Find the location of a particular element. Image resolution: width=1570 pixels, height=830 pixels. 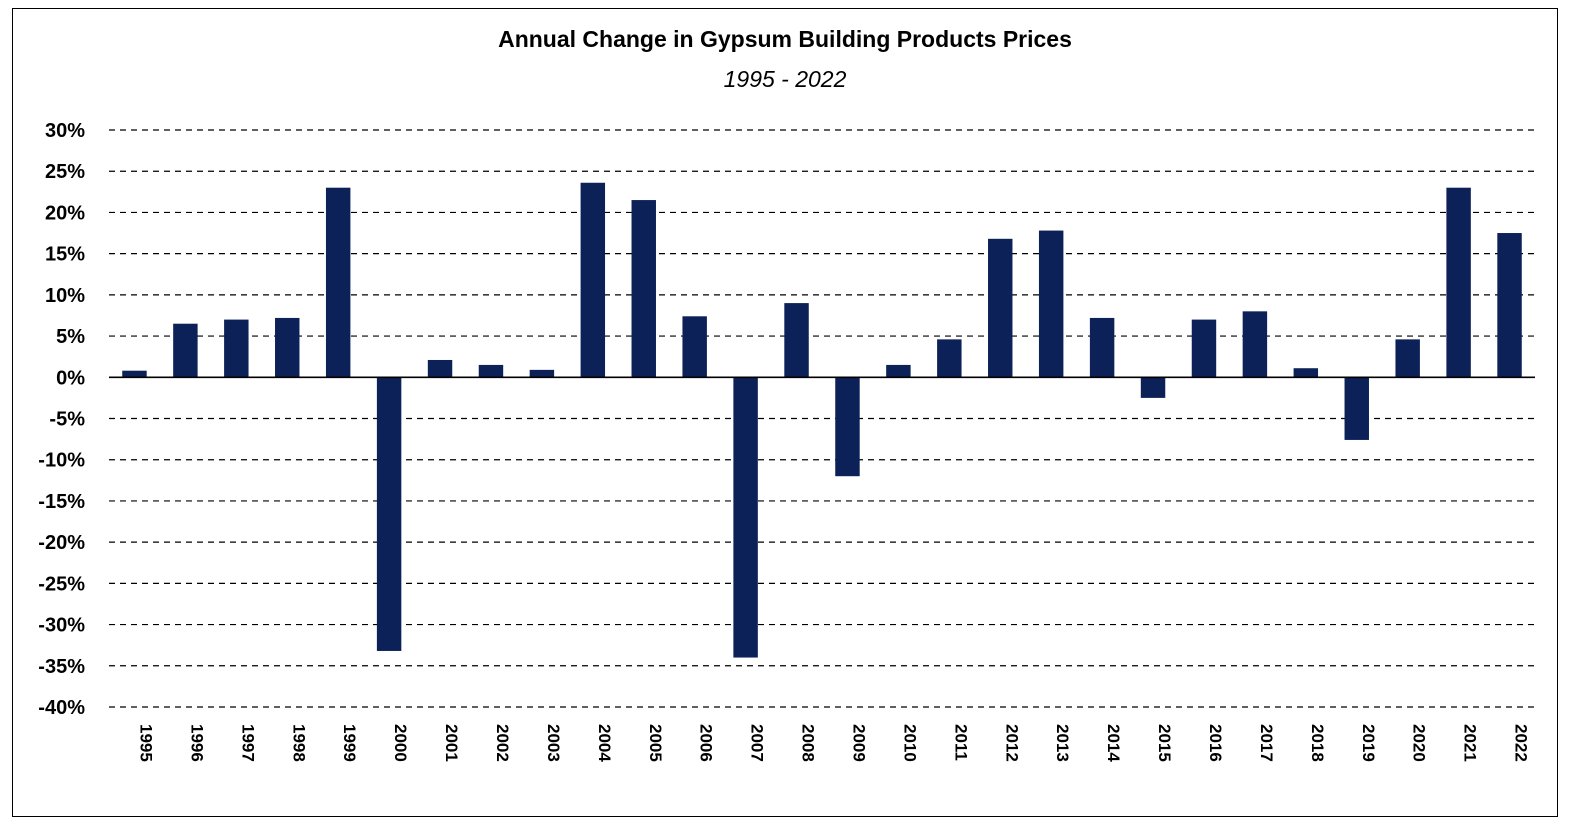

x-tick-label: 2006 is located at coordinates (706, 743).